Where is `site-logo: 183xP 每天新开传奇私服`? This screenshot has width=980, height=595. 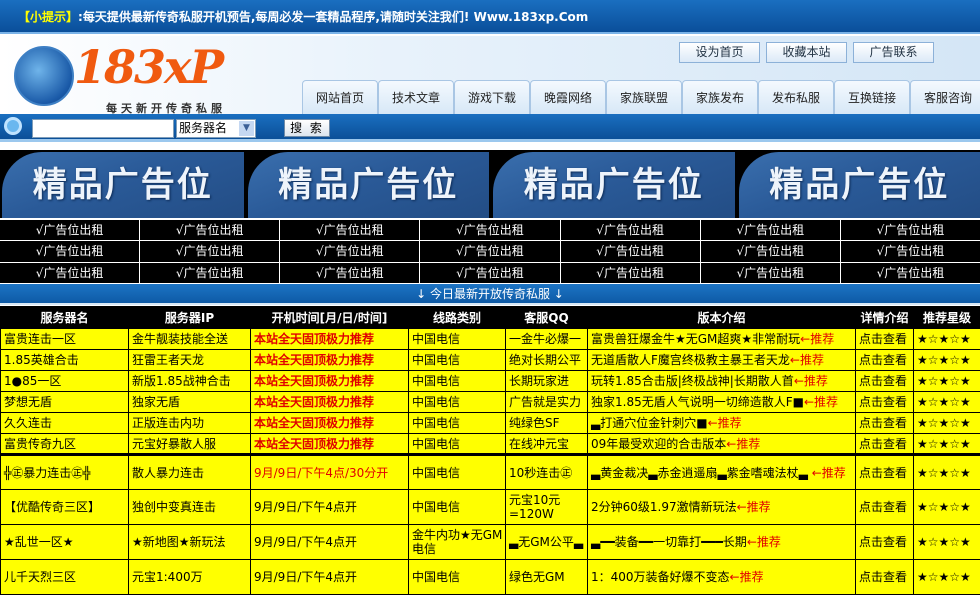
site-logo: 183xP 每天新开传奇私服 is located at coordinates (130, 77).